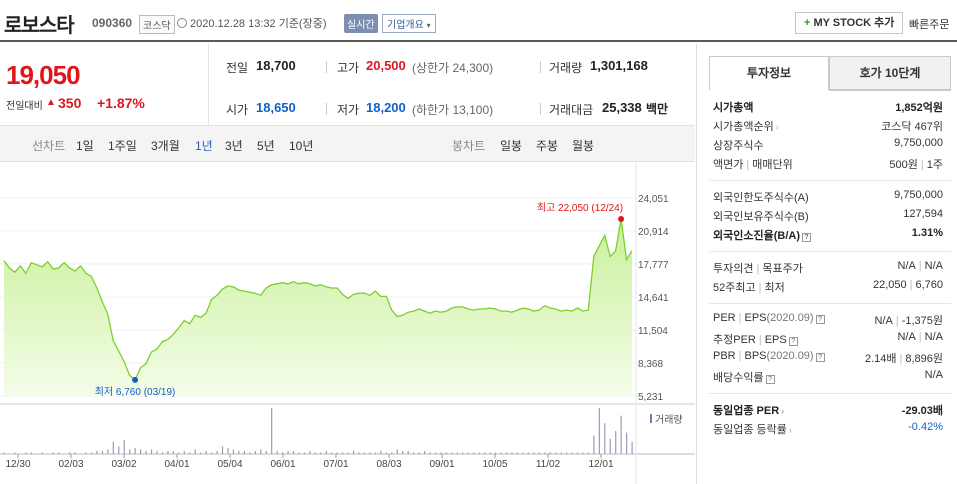 The height and width of the screenshot is (484, 957). Describe the element at coordinates (650, 364) in the screenshot. I see `y-tick-label: 8,368` at that location.